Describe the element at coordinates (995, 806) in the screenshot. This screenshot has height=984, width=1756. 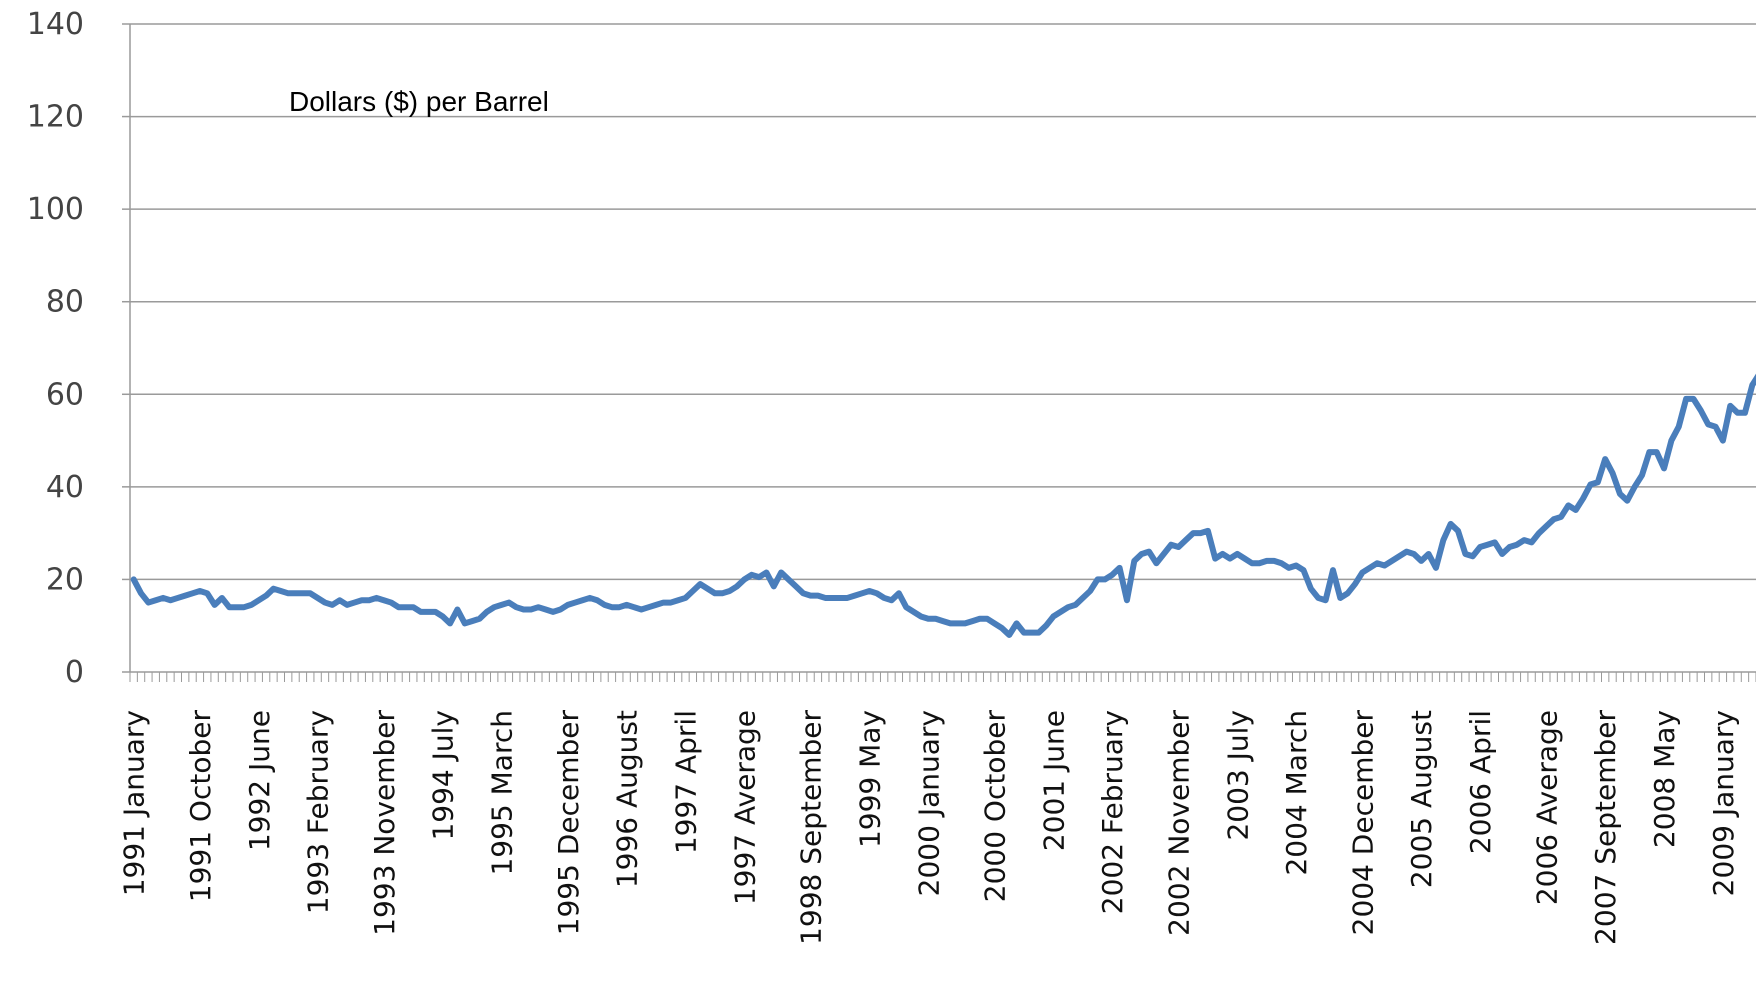
I see `x-tick-label: 2000 October` at that location.